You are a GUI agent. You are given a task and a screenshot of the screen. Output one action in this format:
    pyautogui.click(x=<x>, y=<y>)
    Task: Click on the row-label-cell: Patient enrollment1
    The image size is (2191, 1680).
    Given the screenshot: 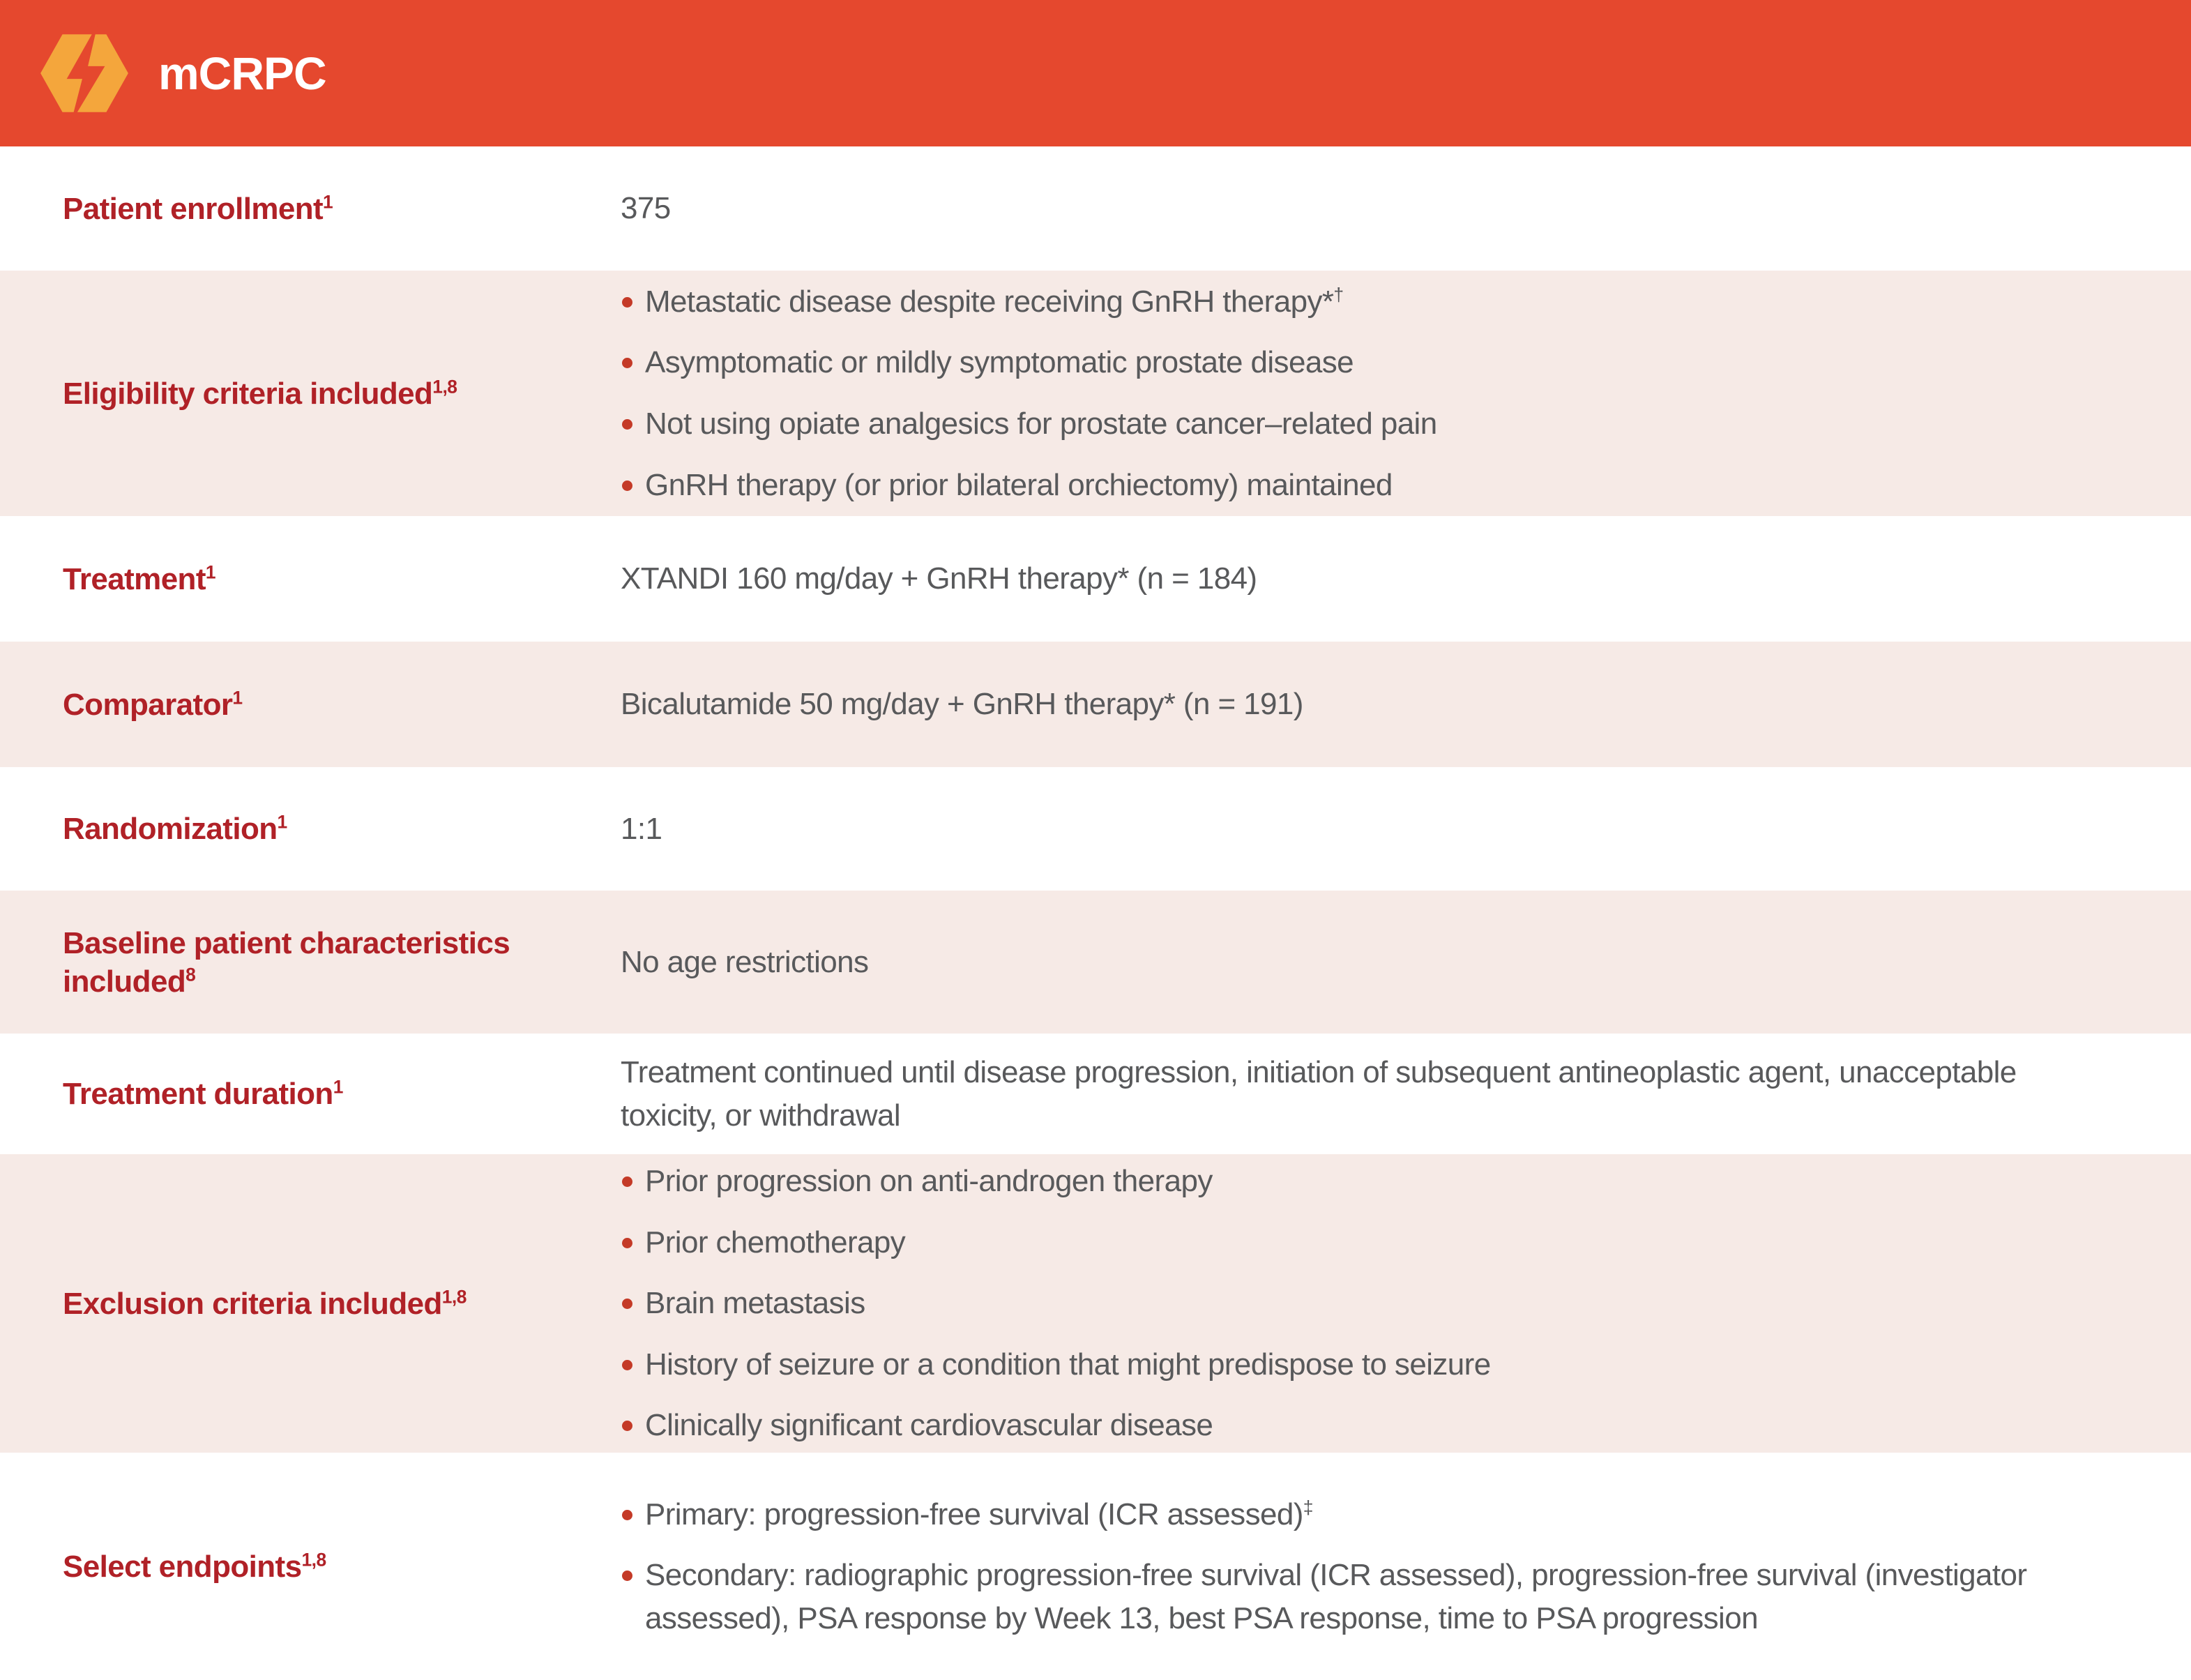 What is the action you would take?
    pyautogui.click(x=310, y=208)
    